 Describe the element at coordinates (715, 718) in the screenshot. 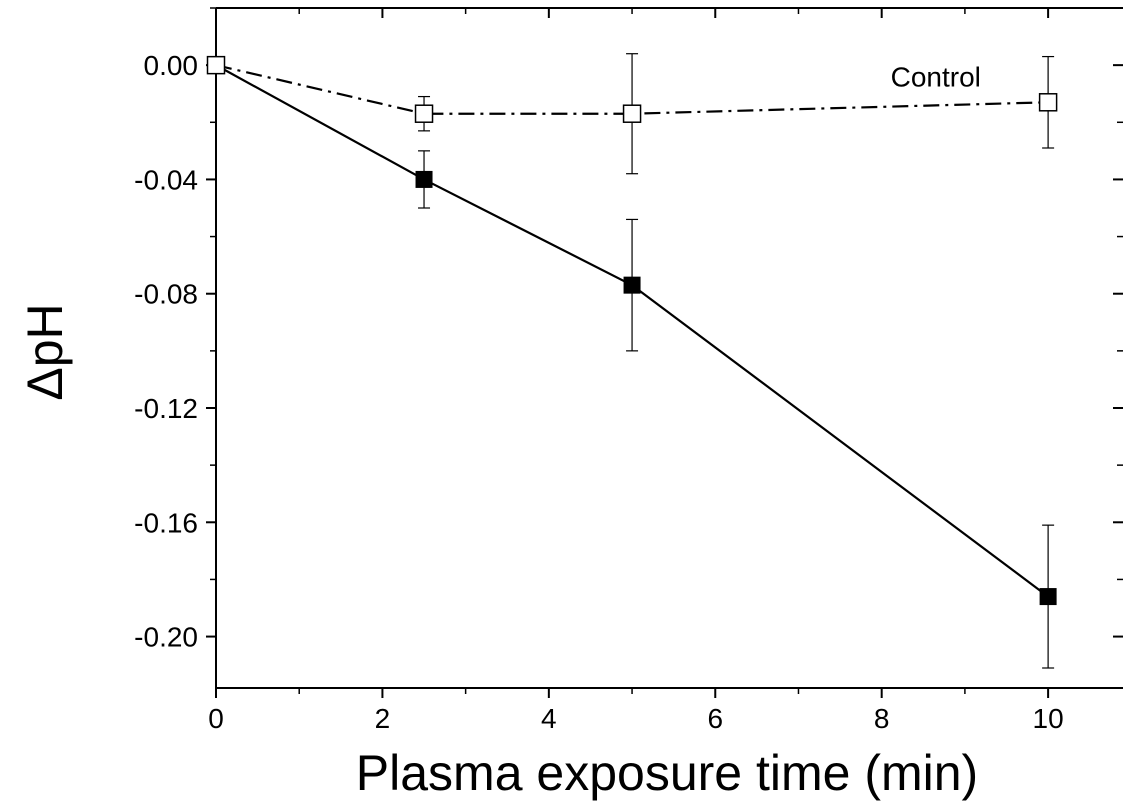

I see `x-tick-label: 6` at that location.